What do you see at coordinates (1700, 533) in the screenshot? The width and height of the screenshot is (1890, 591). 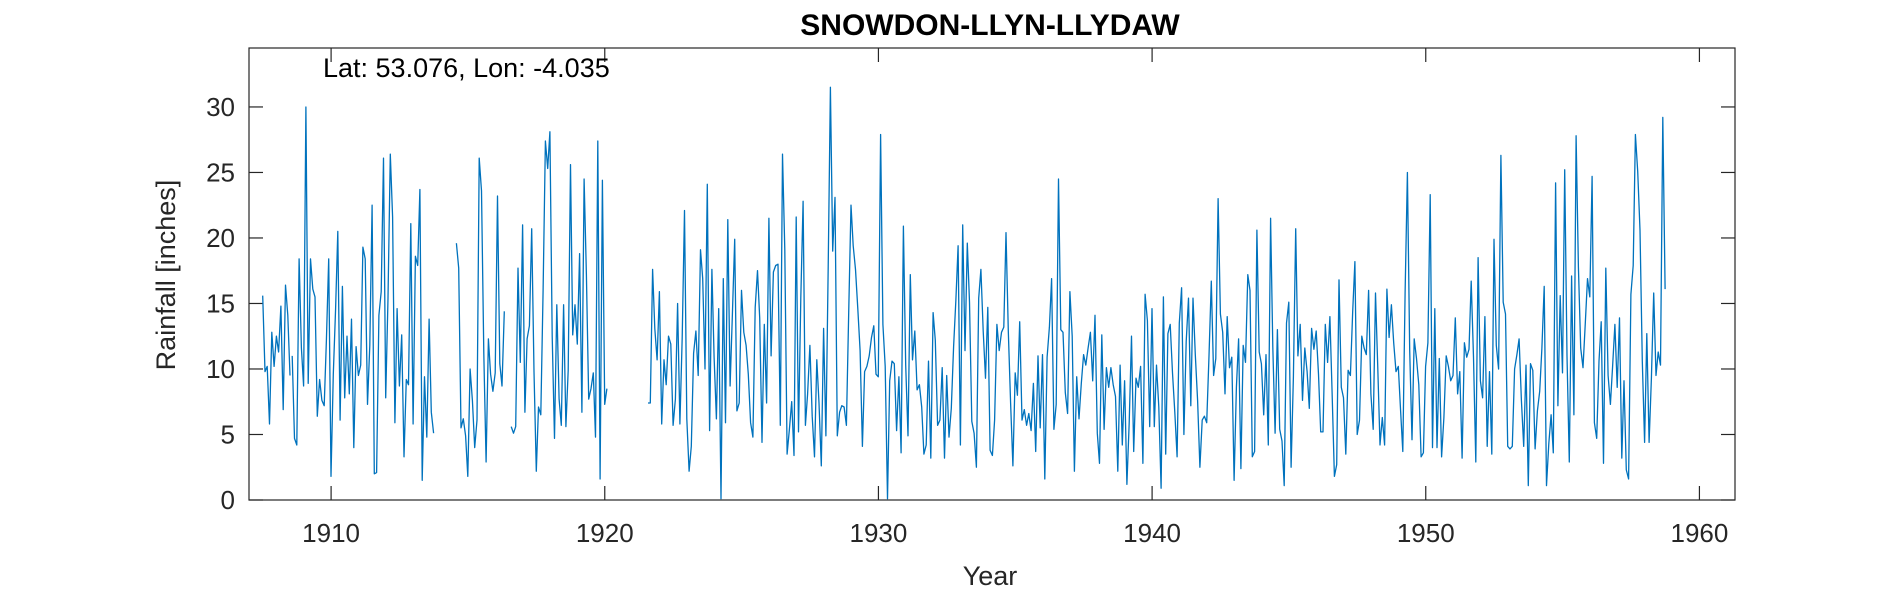 I see `x-tick-label: 1960` at bounding box center [1700, 533].